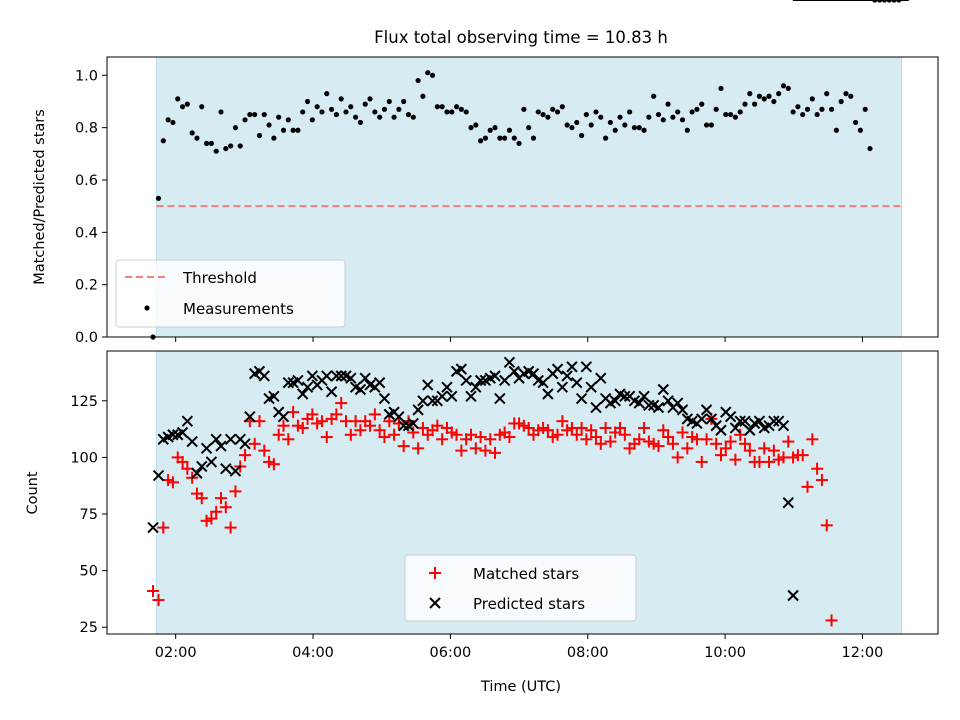 This screenshot has height=720, width=960. Describe the element at coordinates (89, 628) in the screenshot. I see `count-y-tick-label: 25` at that location.